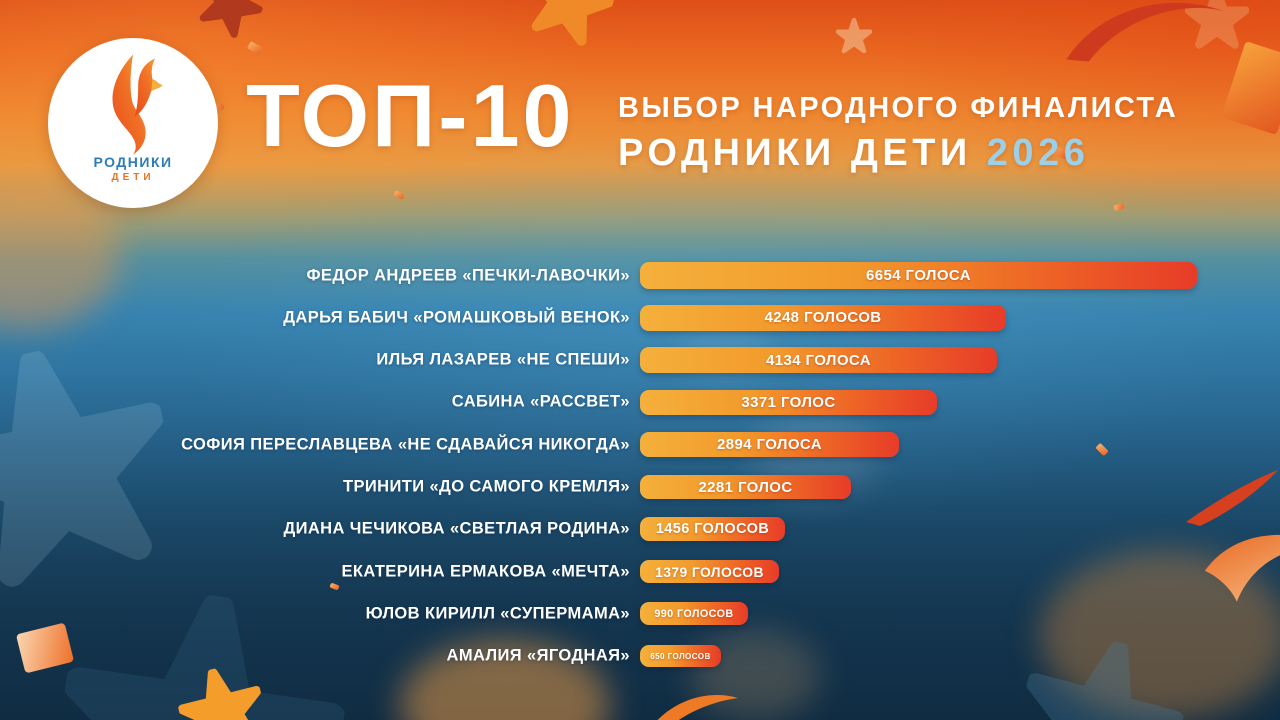 The width and height of the screenshot is (1280, 720). I want to click on vote-bar: 2894 ГОЛОСА, so click(769, 445).